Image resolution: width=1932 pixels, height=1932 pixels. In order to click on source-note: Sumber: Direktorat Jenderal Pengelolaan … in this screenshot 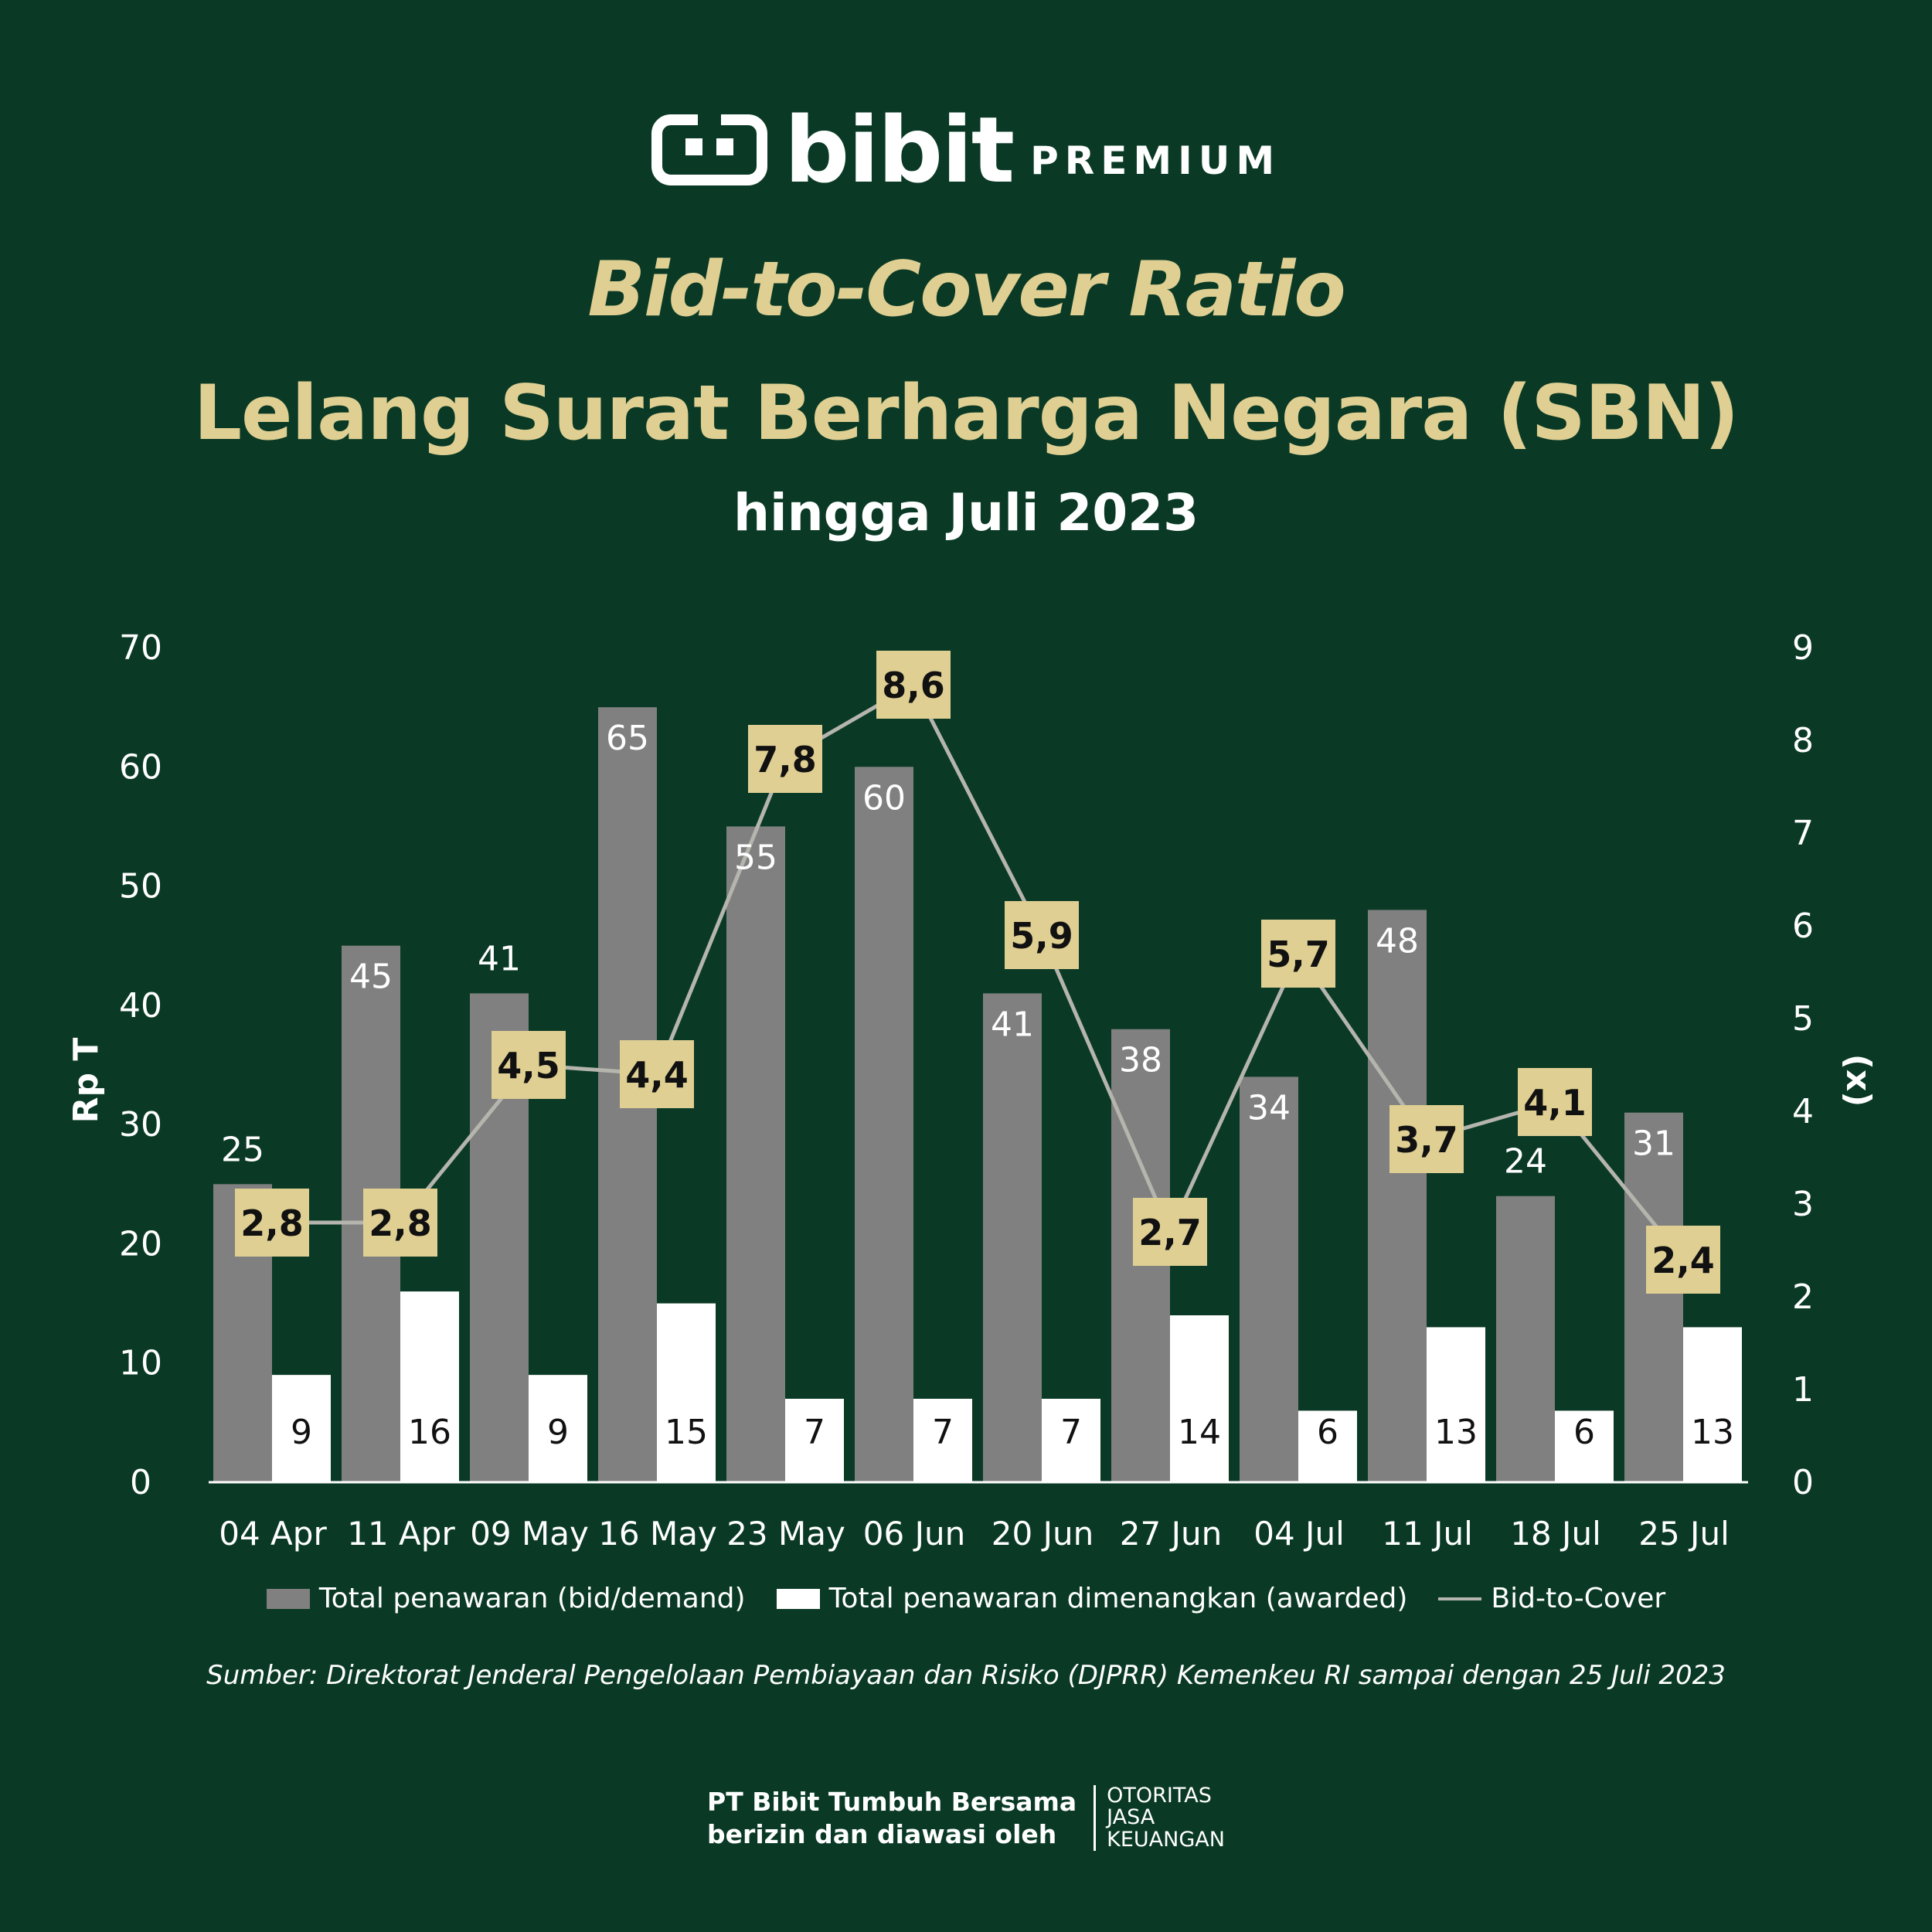, I will do `click(966, 1675)`.